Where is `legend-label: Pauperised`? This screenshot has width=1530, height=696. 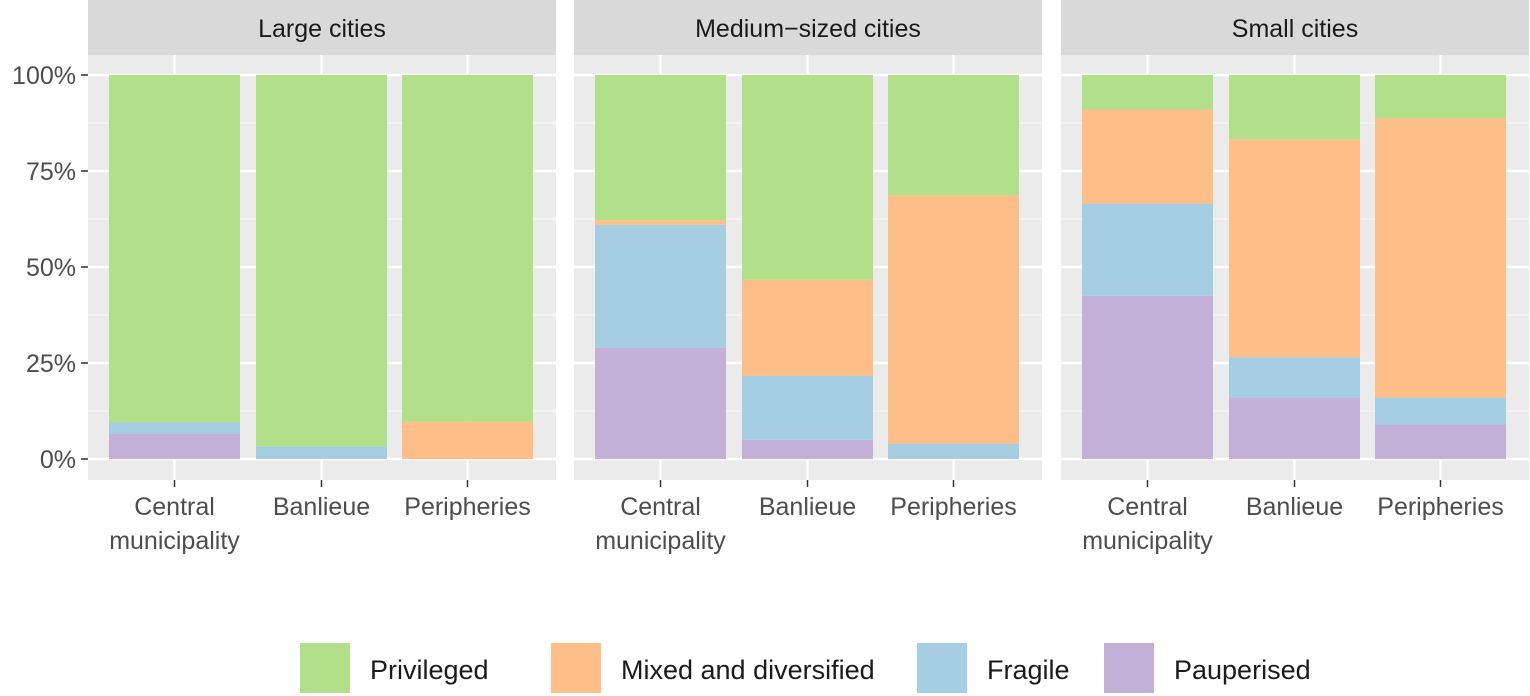 legend-label: Pauperised is located at coordinates (1242, 670).